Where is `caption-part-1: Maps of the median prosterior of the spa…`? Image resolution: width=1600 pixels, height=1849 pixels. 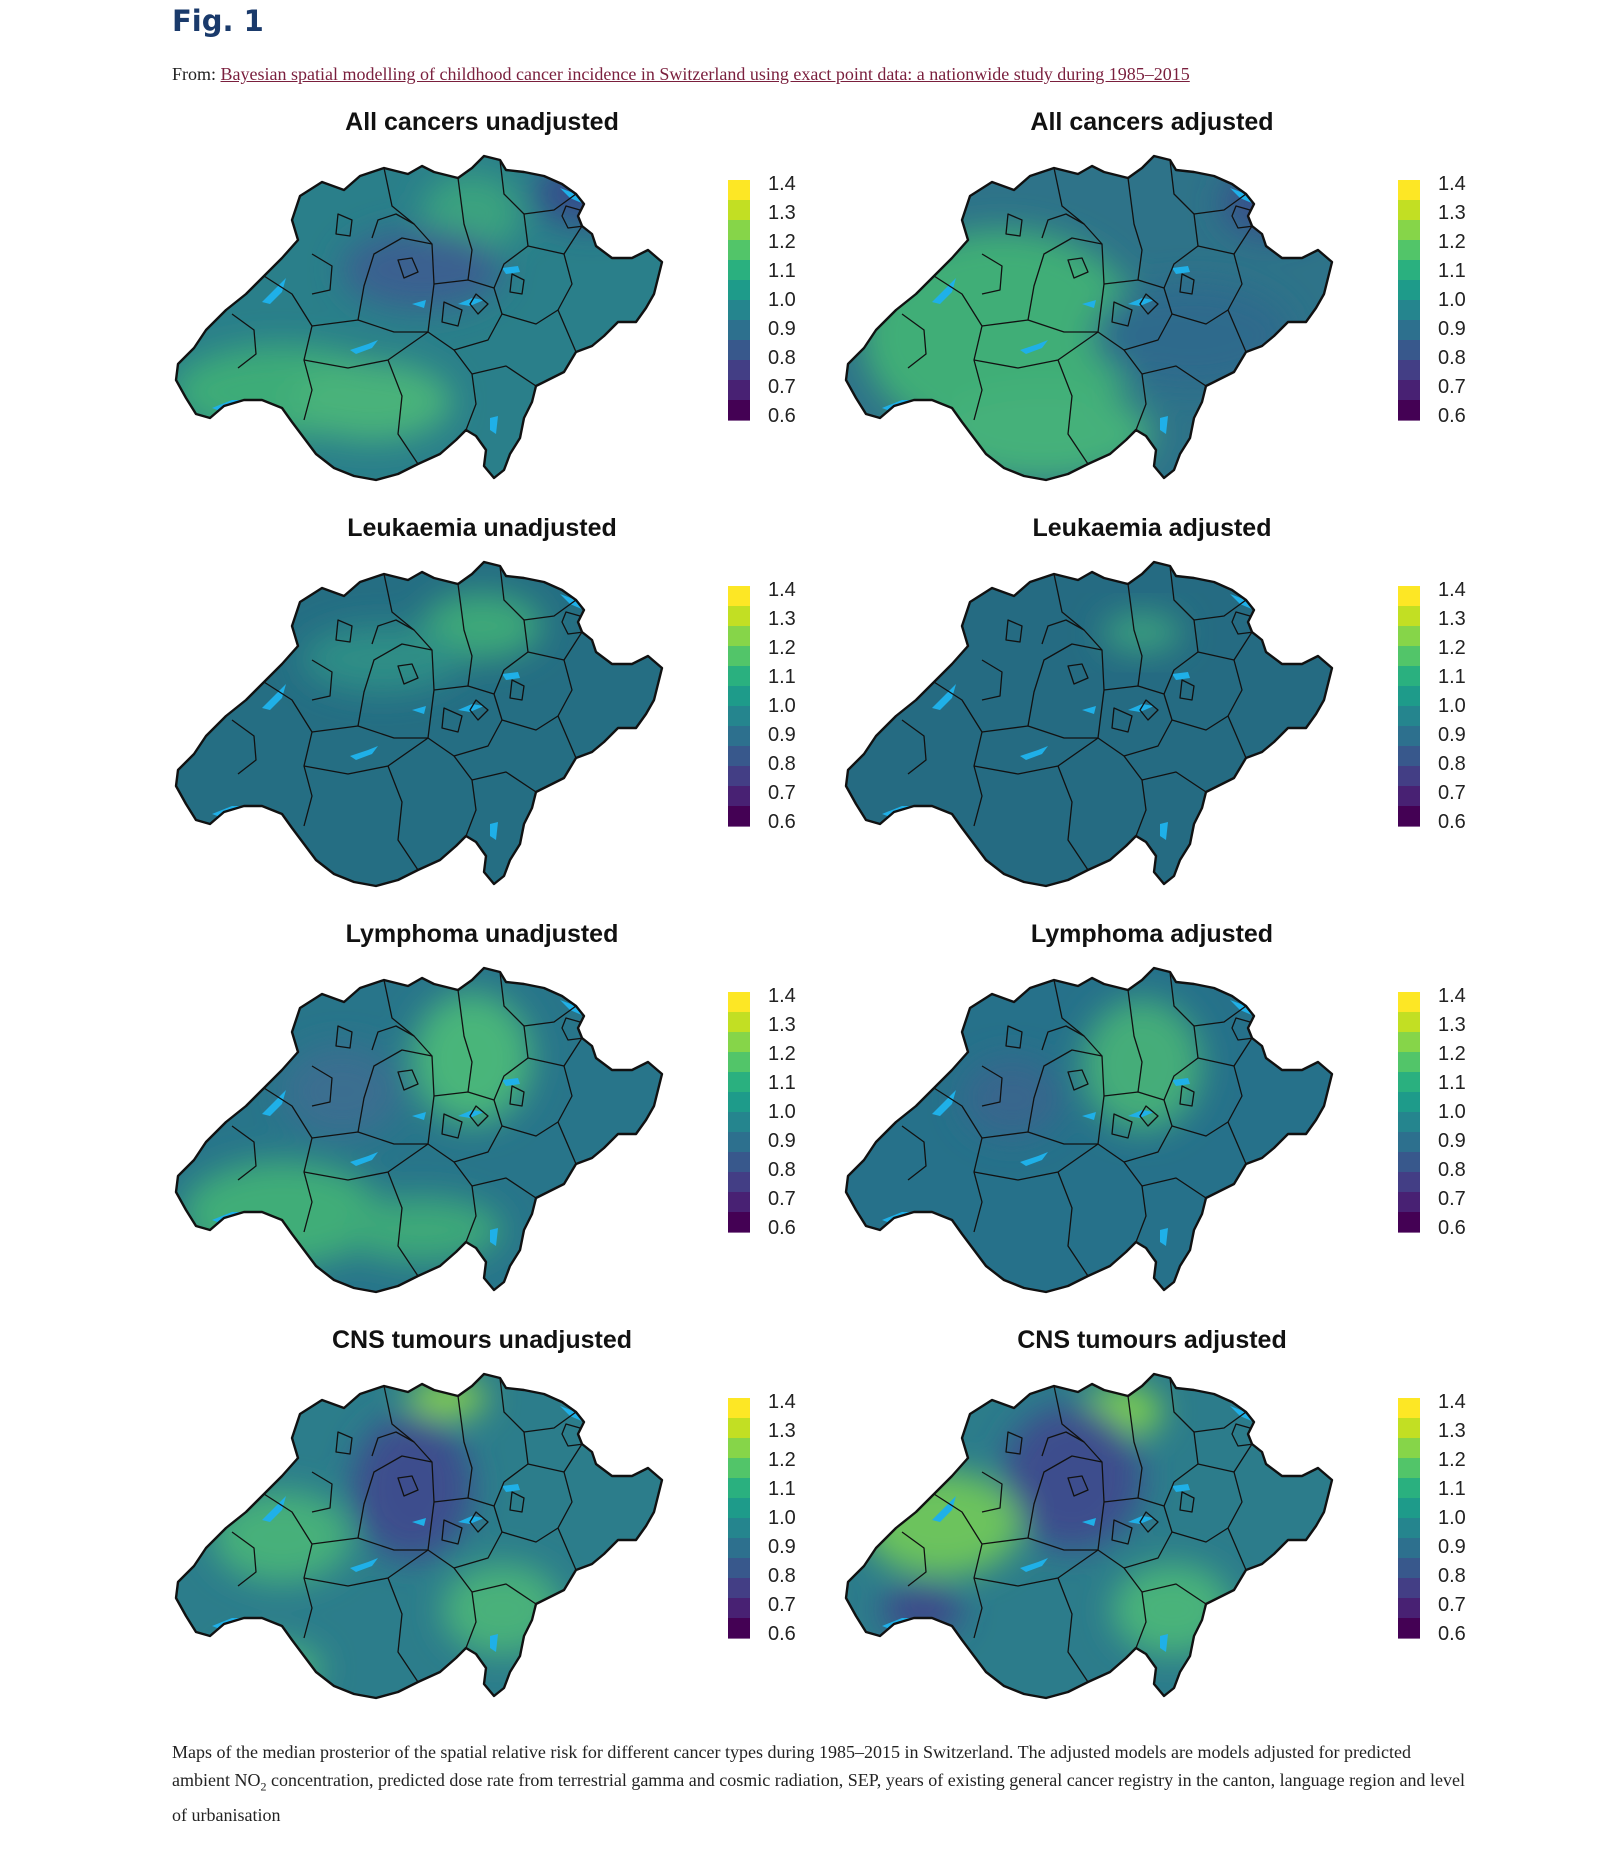 caption-part-1: Maps of the median prosterior of the spa… is located at coordinates (791, 1766).